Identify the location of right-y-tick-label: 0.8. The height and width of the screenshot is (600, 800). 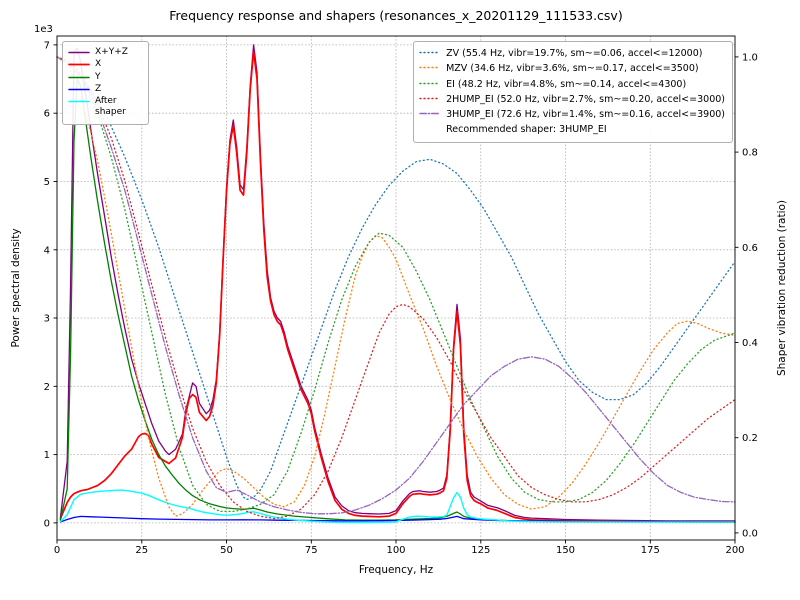
(750, 153).